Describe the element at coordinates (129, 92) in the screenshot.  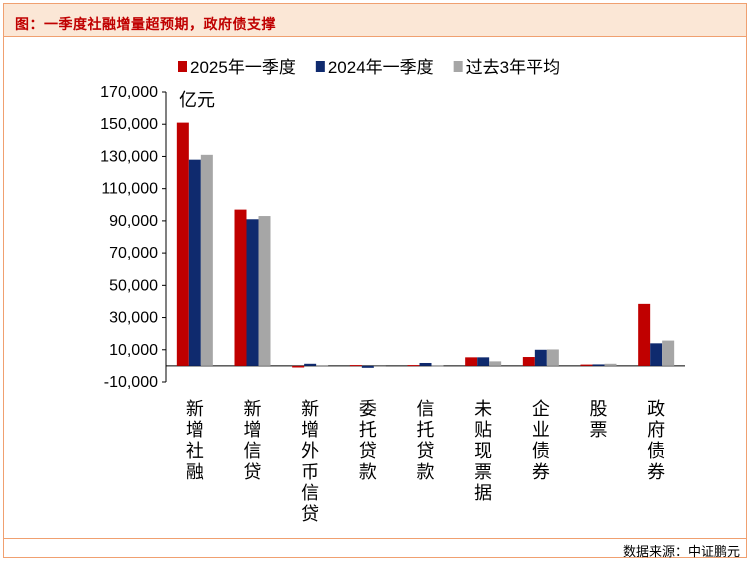
I see `y-tick-label: 170,000` at that location.